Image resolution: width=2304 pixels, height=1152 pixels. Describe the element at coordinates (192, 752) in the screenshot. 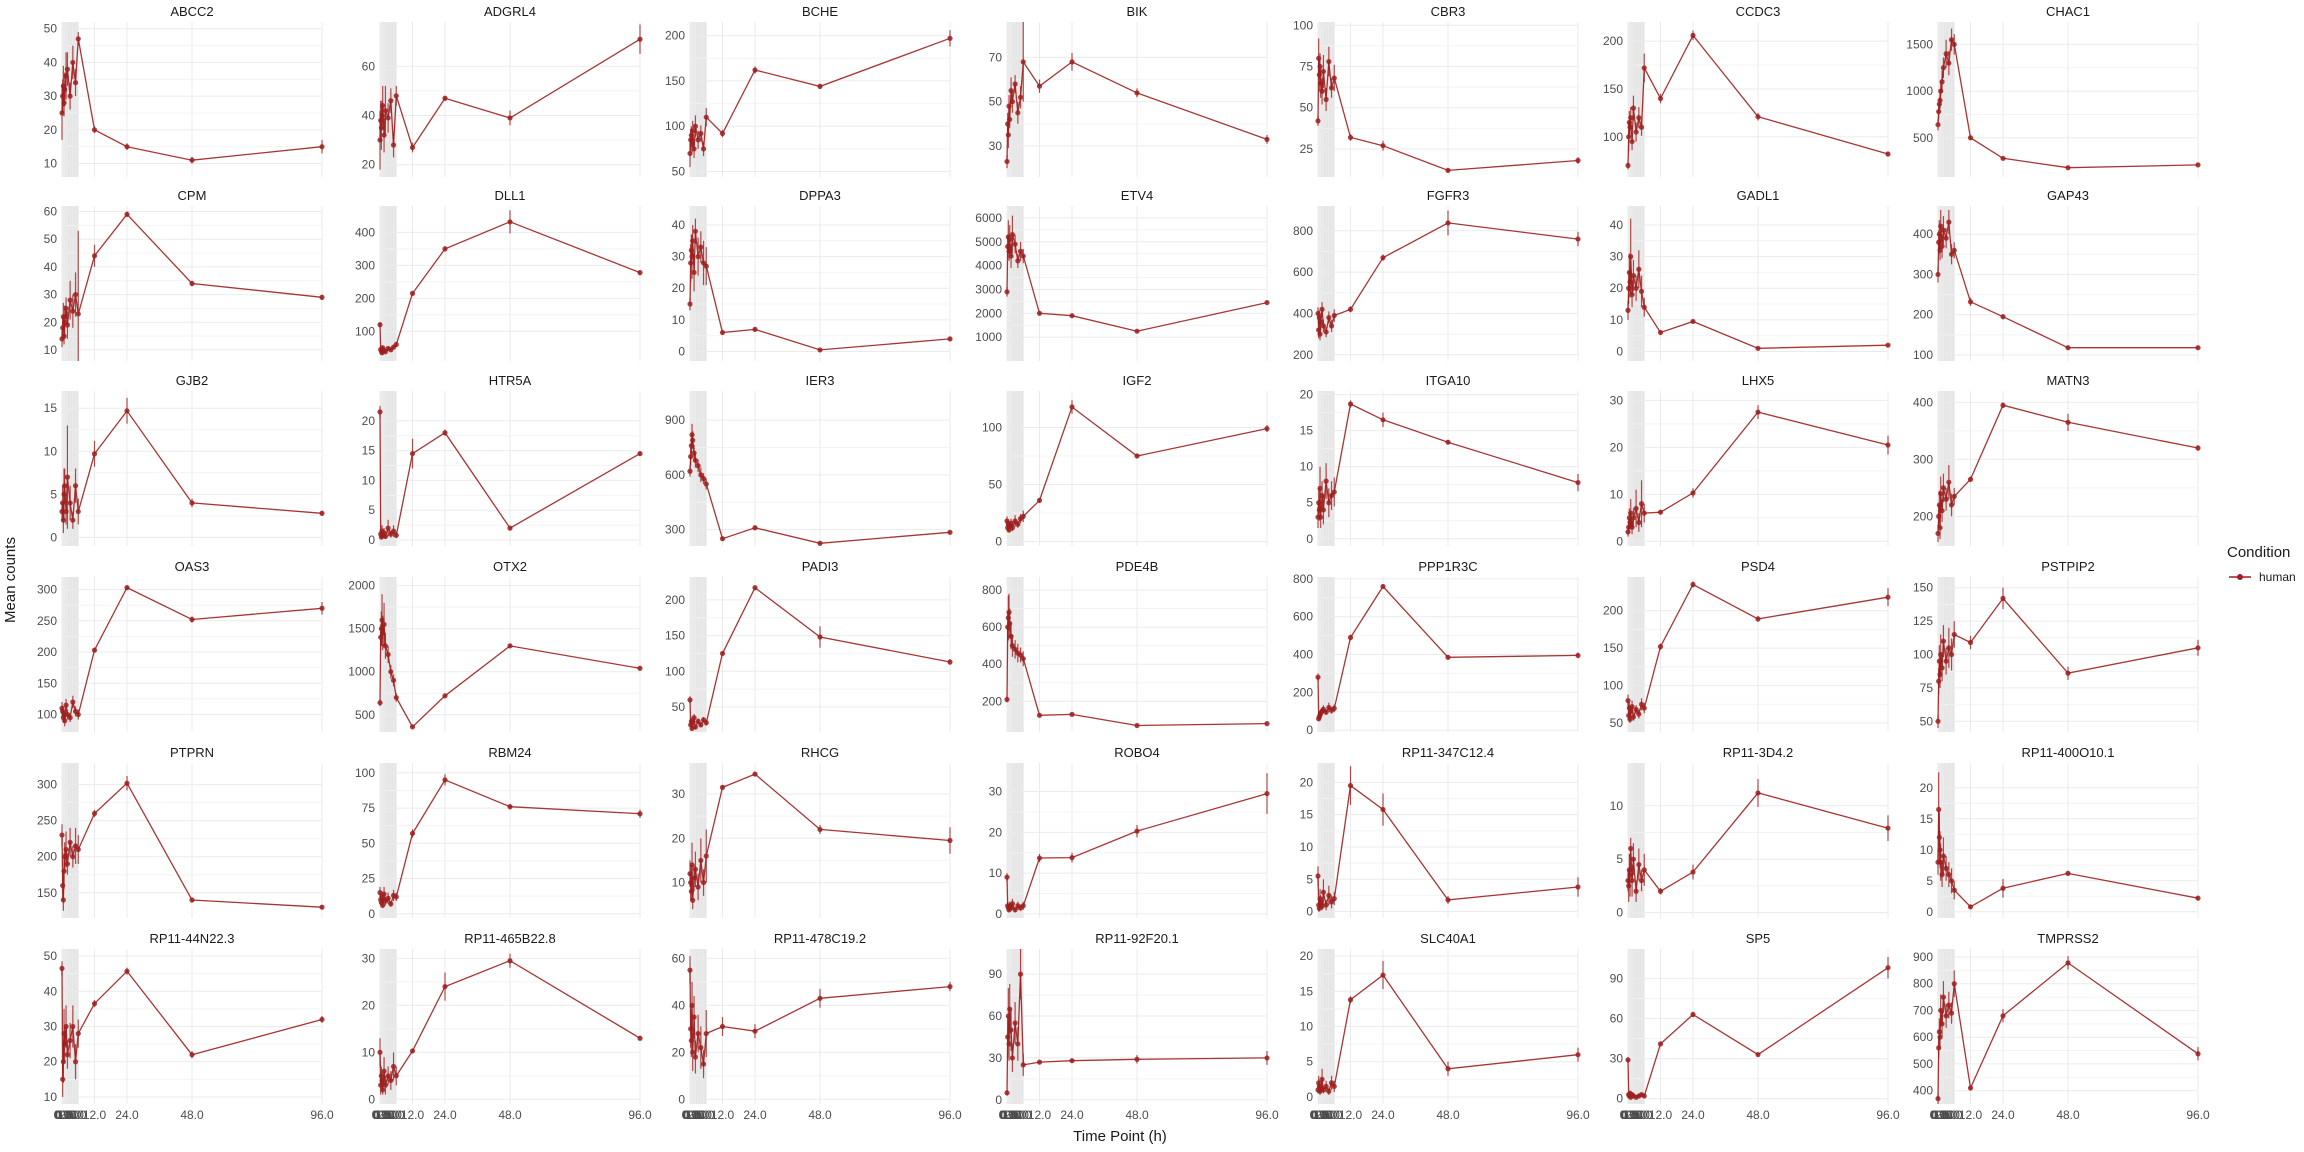

I see `panel-title: PTPRN` at that location.